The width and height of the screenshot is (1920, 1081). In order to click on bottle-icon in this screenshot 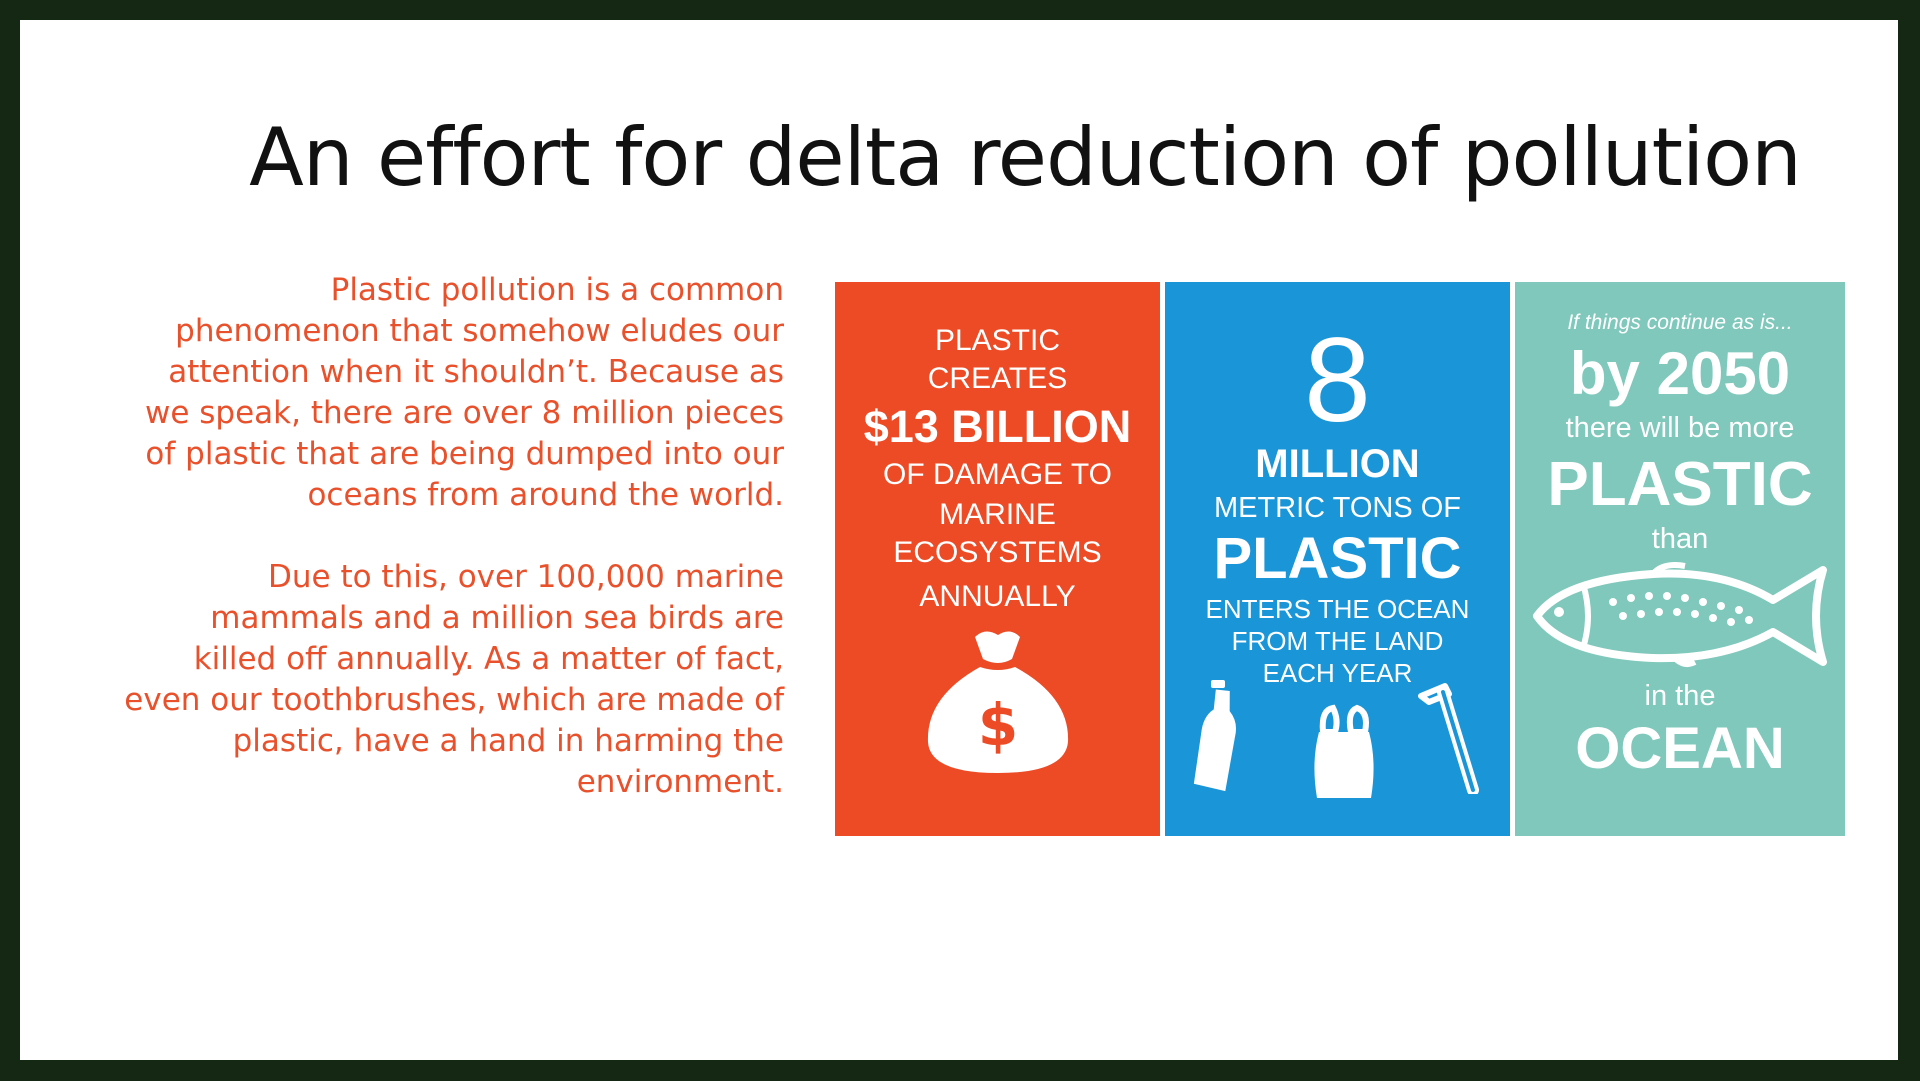, I will do `click(1215, 736)`.